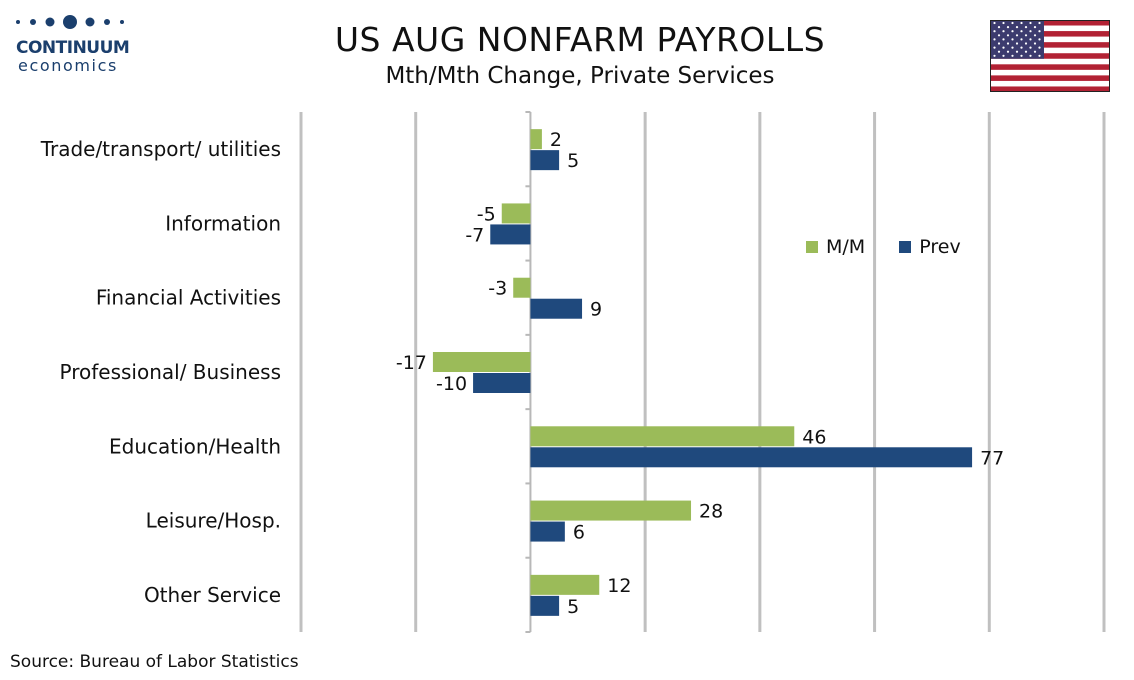 The image size is (1134, 680). I want to click on legend-item-prev: Prev, so click(930, 247).